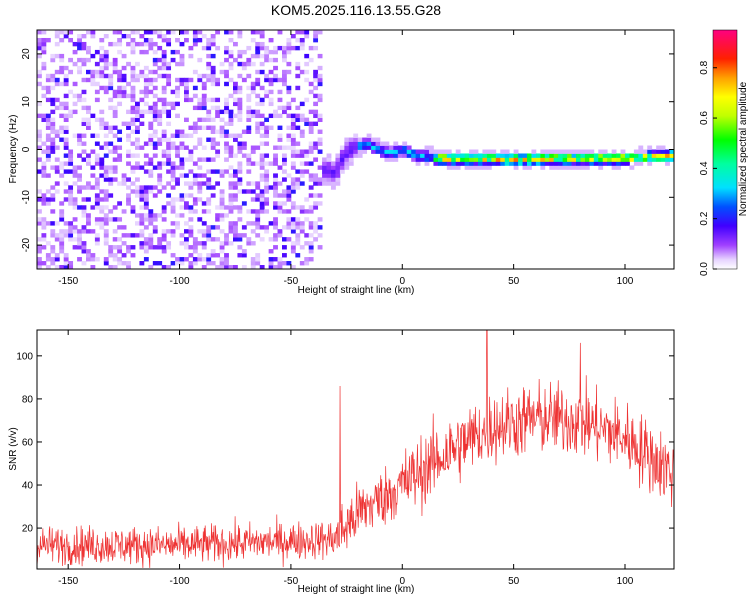  Describe the element at coordinates (24, 356) in the screenshot. I see `snr-y-tick-label: 100` at that location.